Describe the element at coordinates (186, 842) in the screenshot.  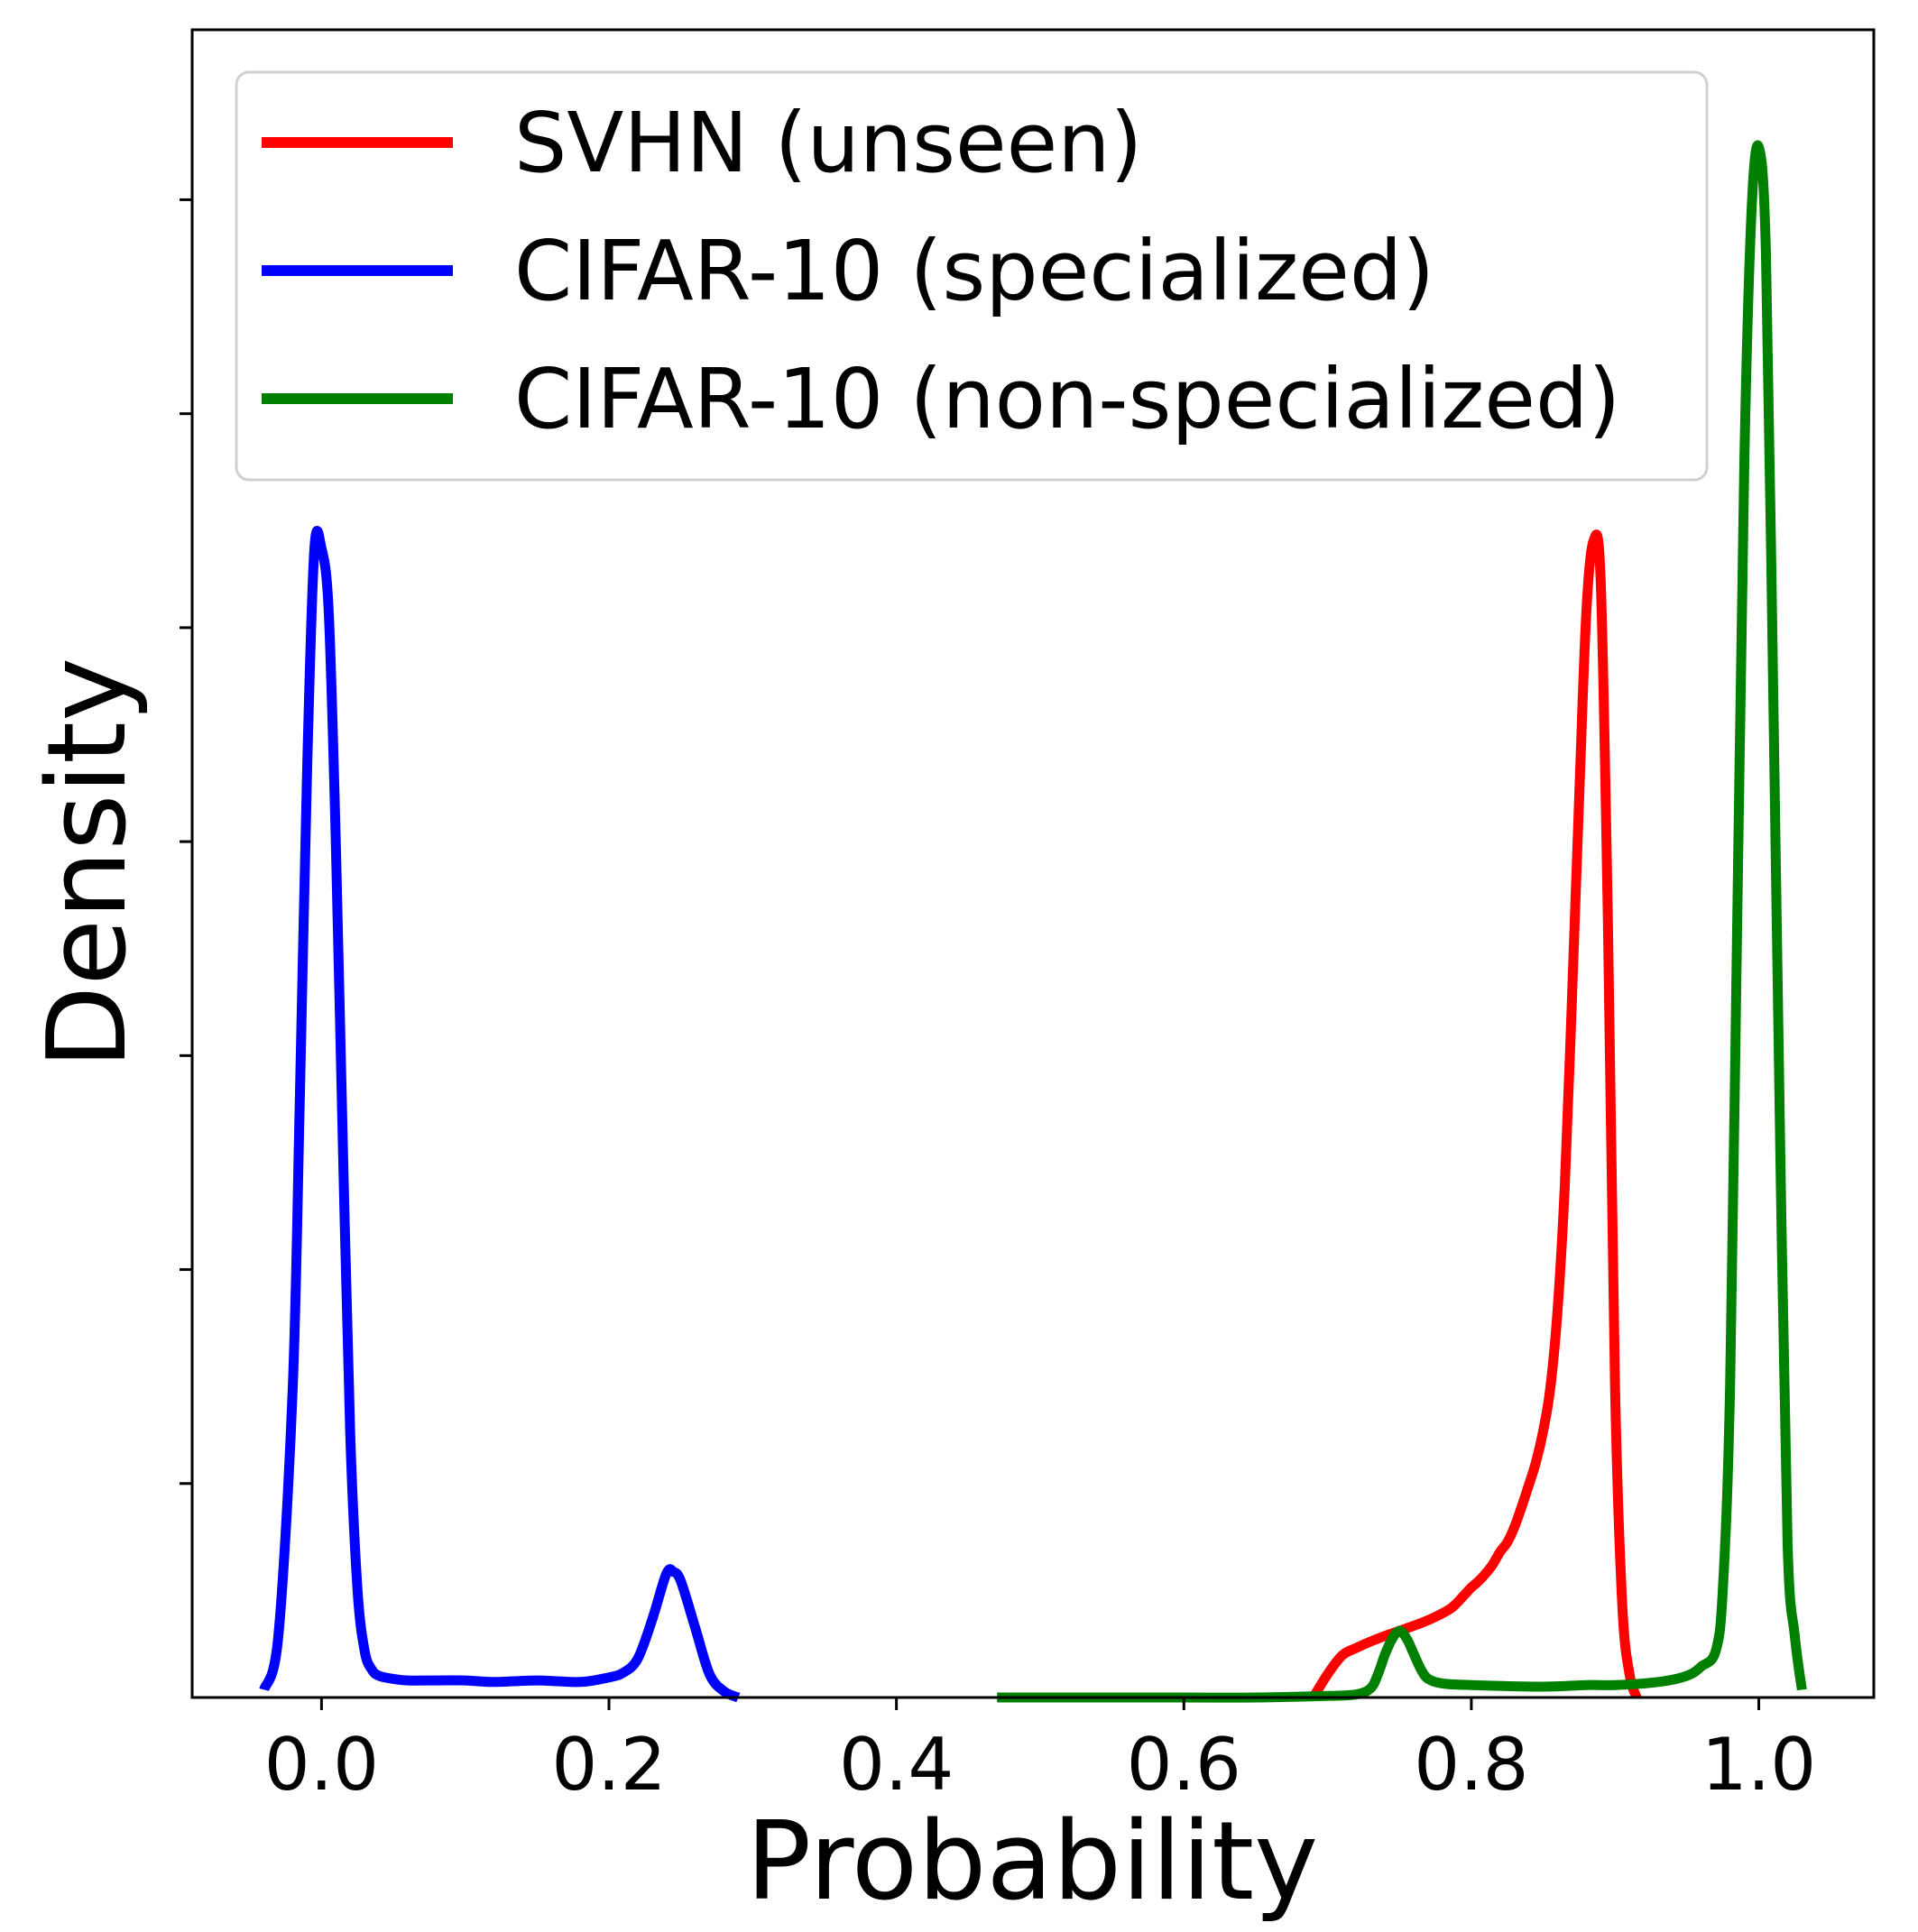
I see `y-axis-ticks` at that location.